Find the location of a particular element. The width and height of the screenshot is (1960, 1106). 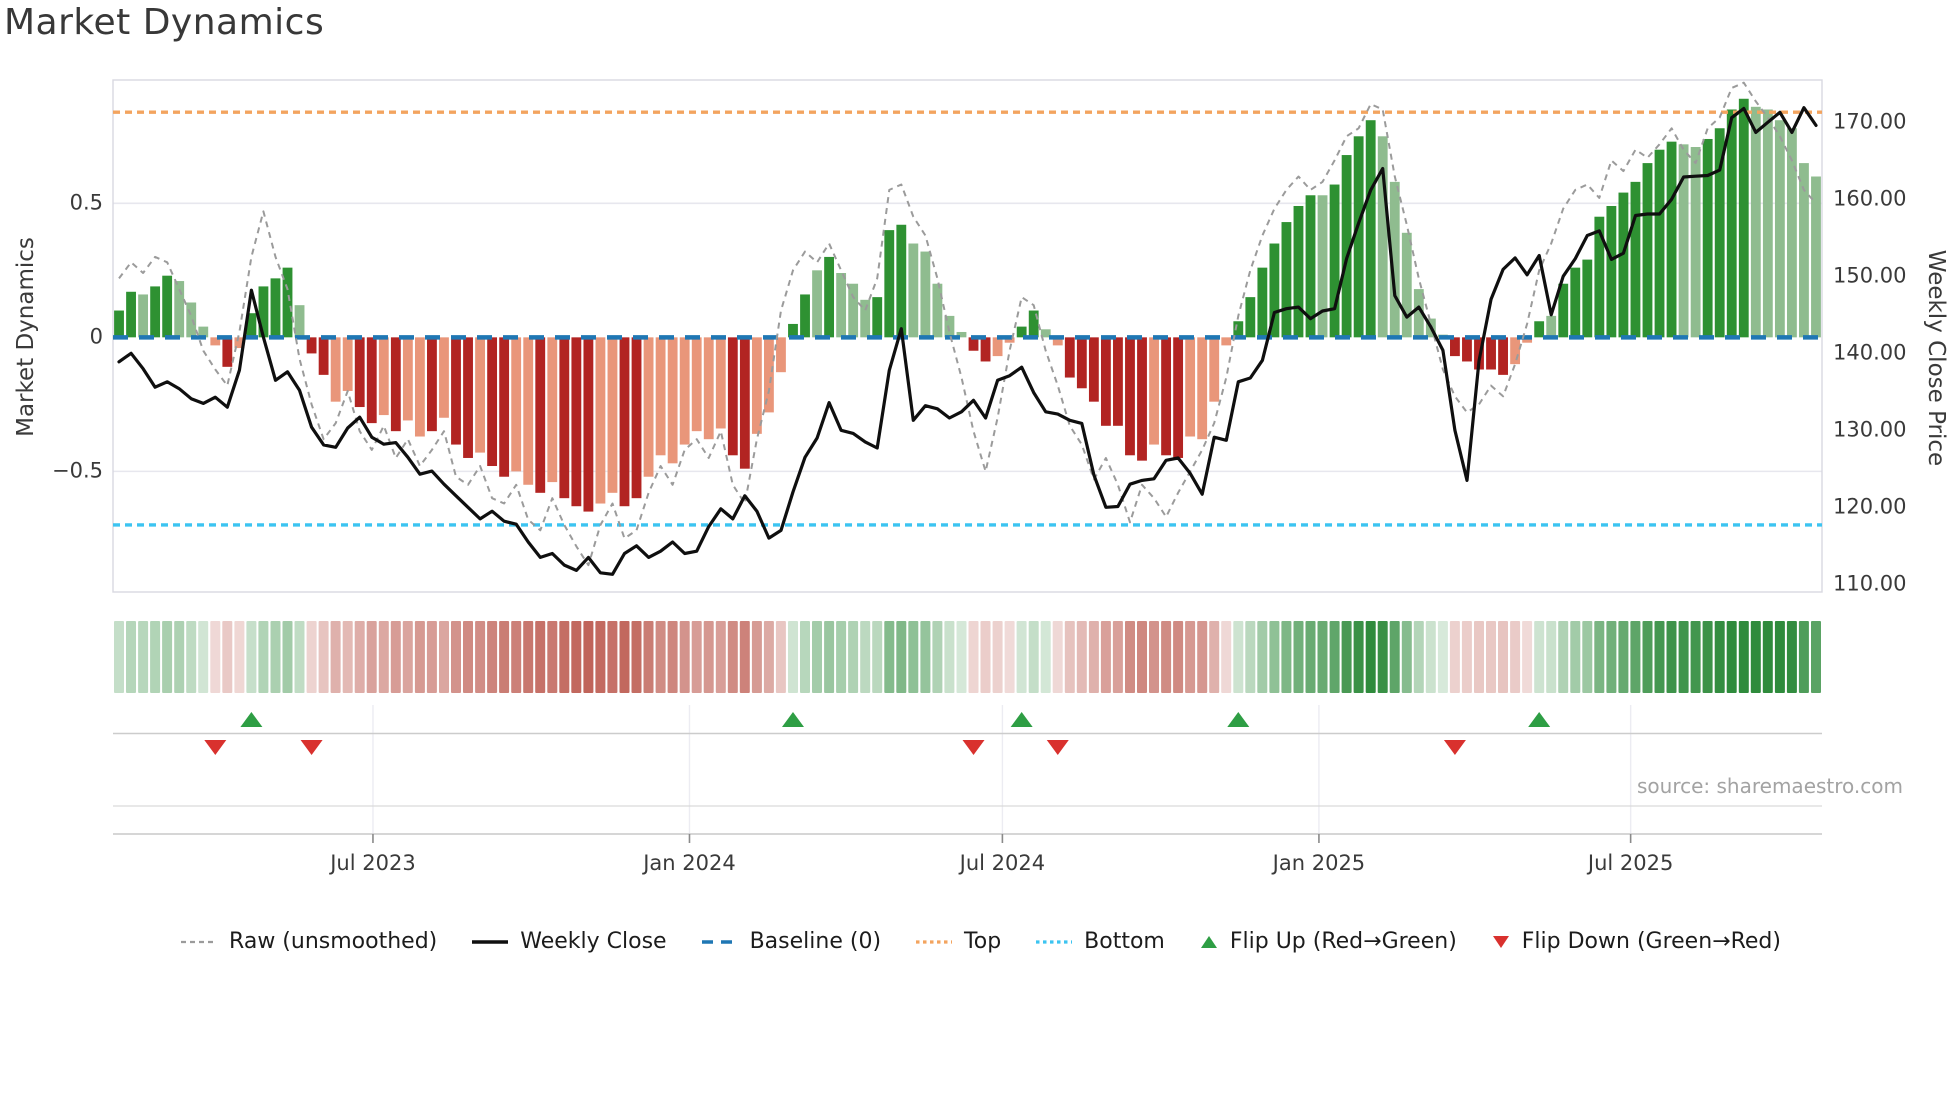

x-tick-label: Jan 2024 is located at coordinates (688, 863).